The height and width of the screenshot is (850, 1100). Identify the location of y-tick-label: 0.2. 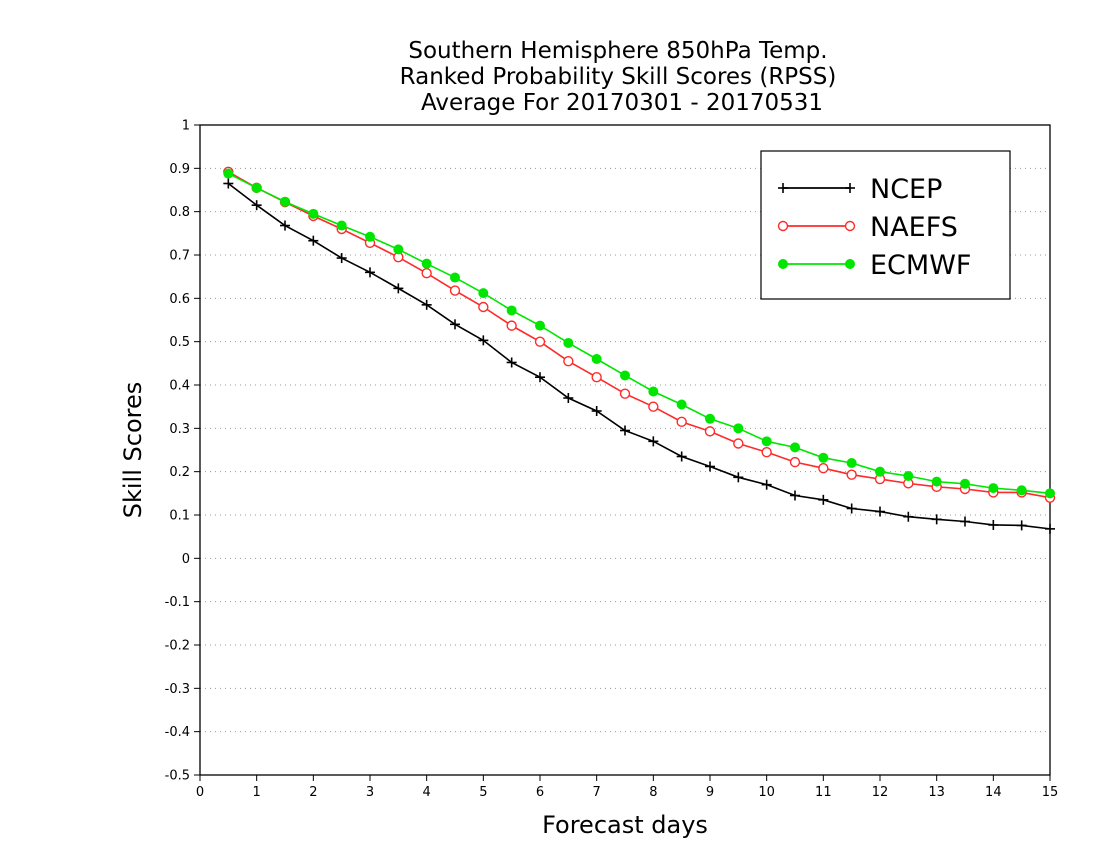
(179, 472).